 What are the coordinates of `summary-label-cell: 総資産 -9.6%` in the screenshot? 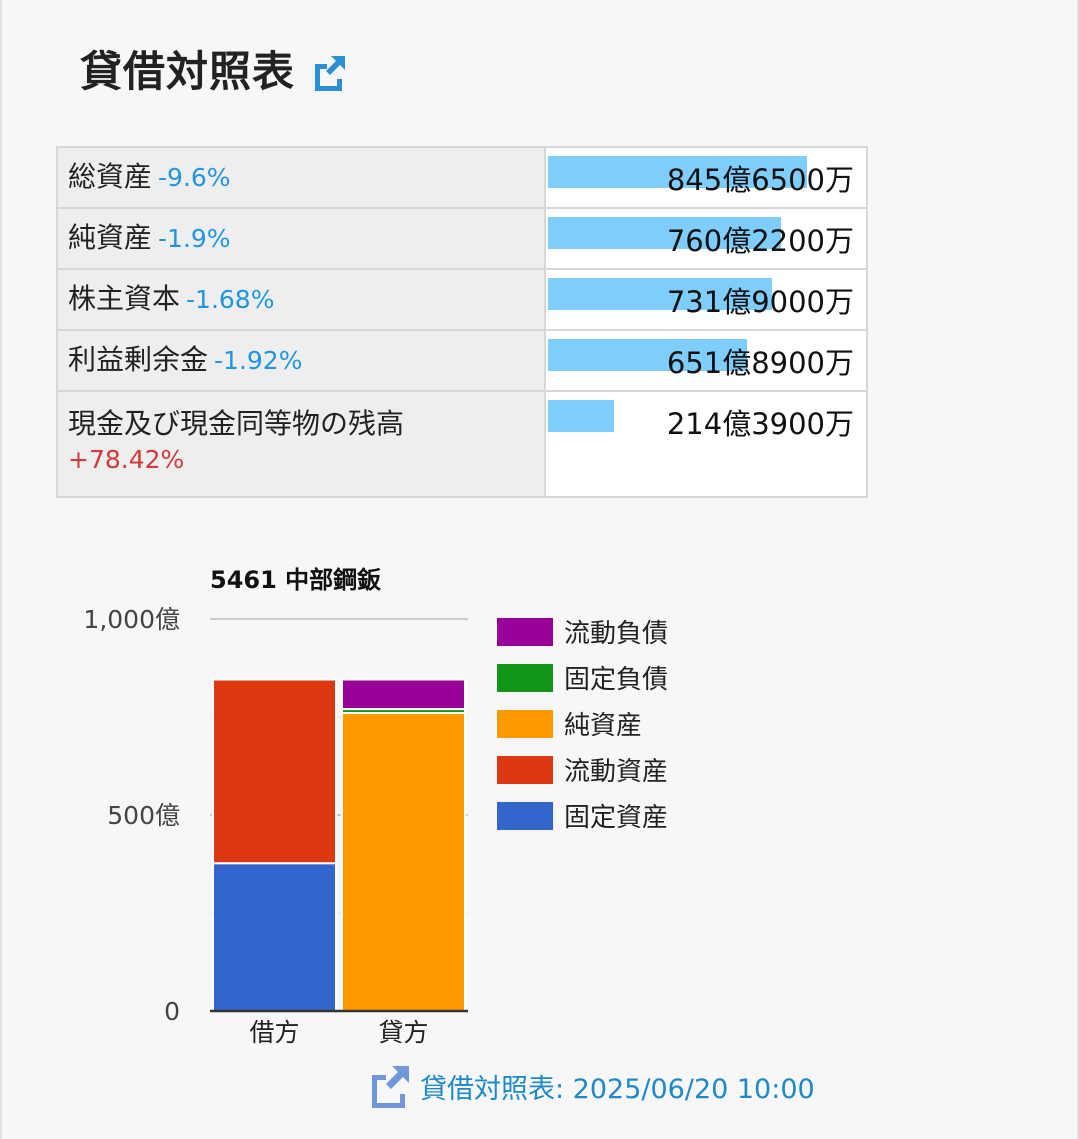 It's located at (301, 177).